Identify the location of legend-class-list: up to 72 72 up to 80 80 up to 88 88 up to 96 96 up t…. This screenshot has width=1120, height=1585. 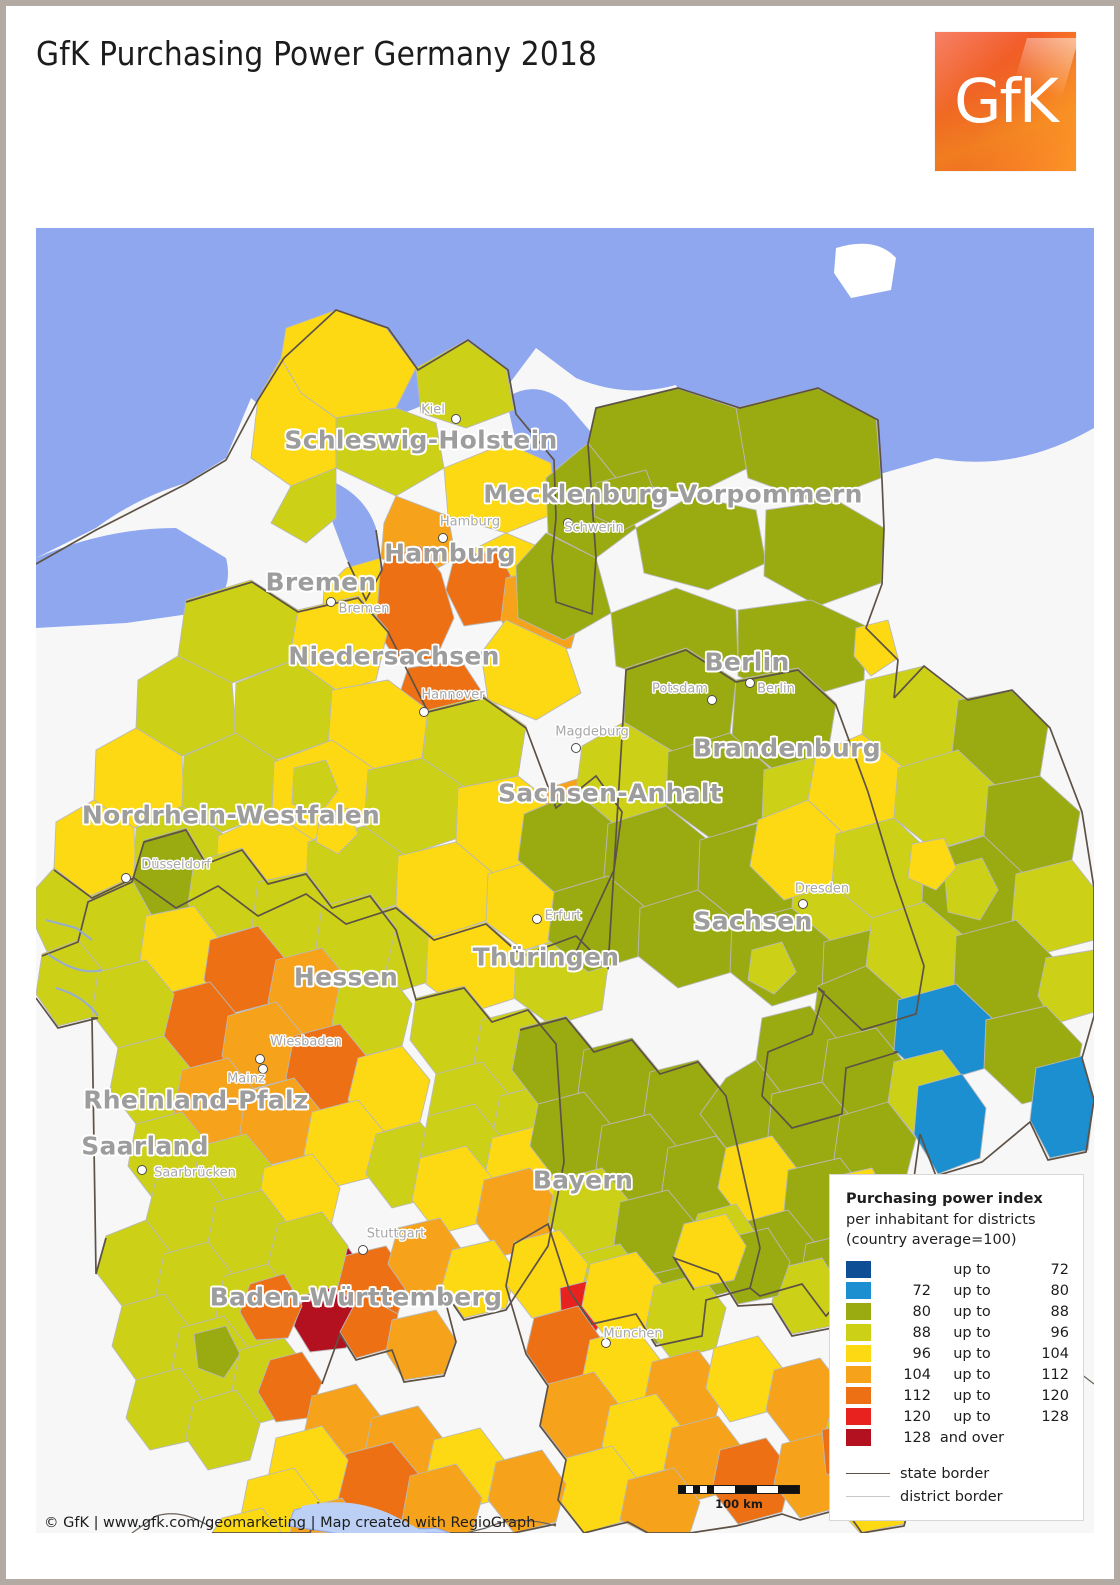
(957, 1353).